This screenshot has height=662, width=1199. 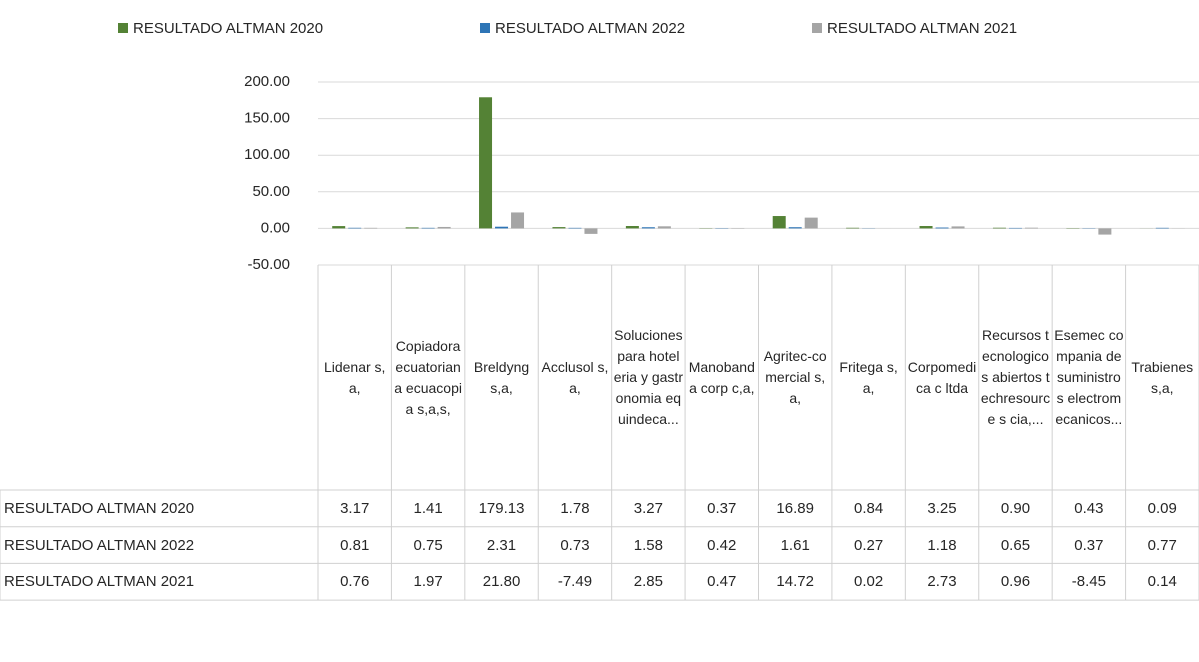 I want to click on category-label: Trabienes s,a,, so click(x=1162, y=377).